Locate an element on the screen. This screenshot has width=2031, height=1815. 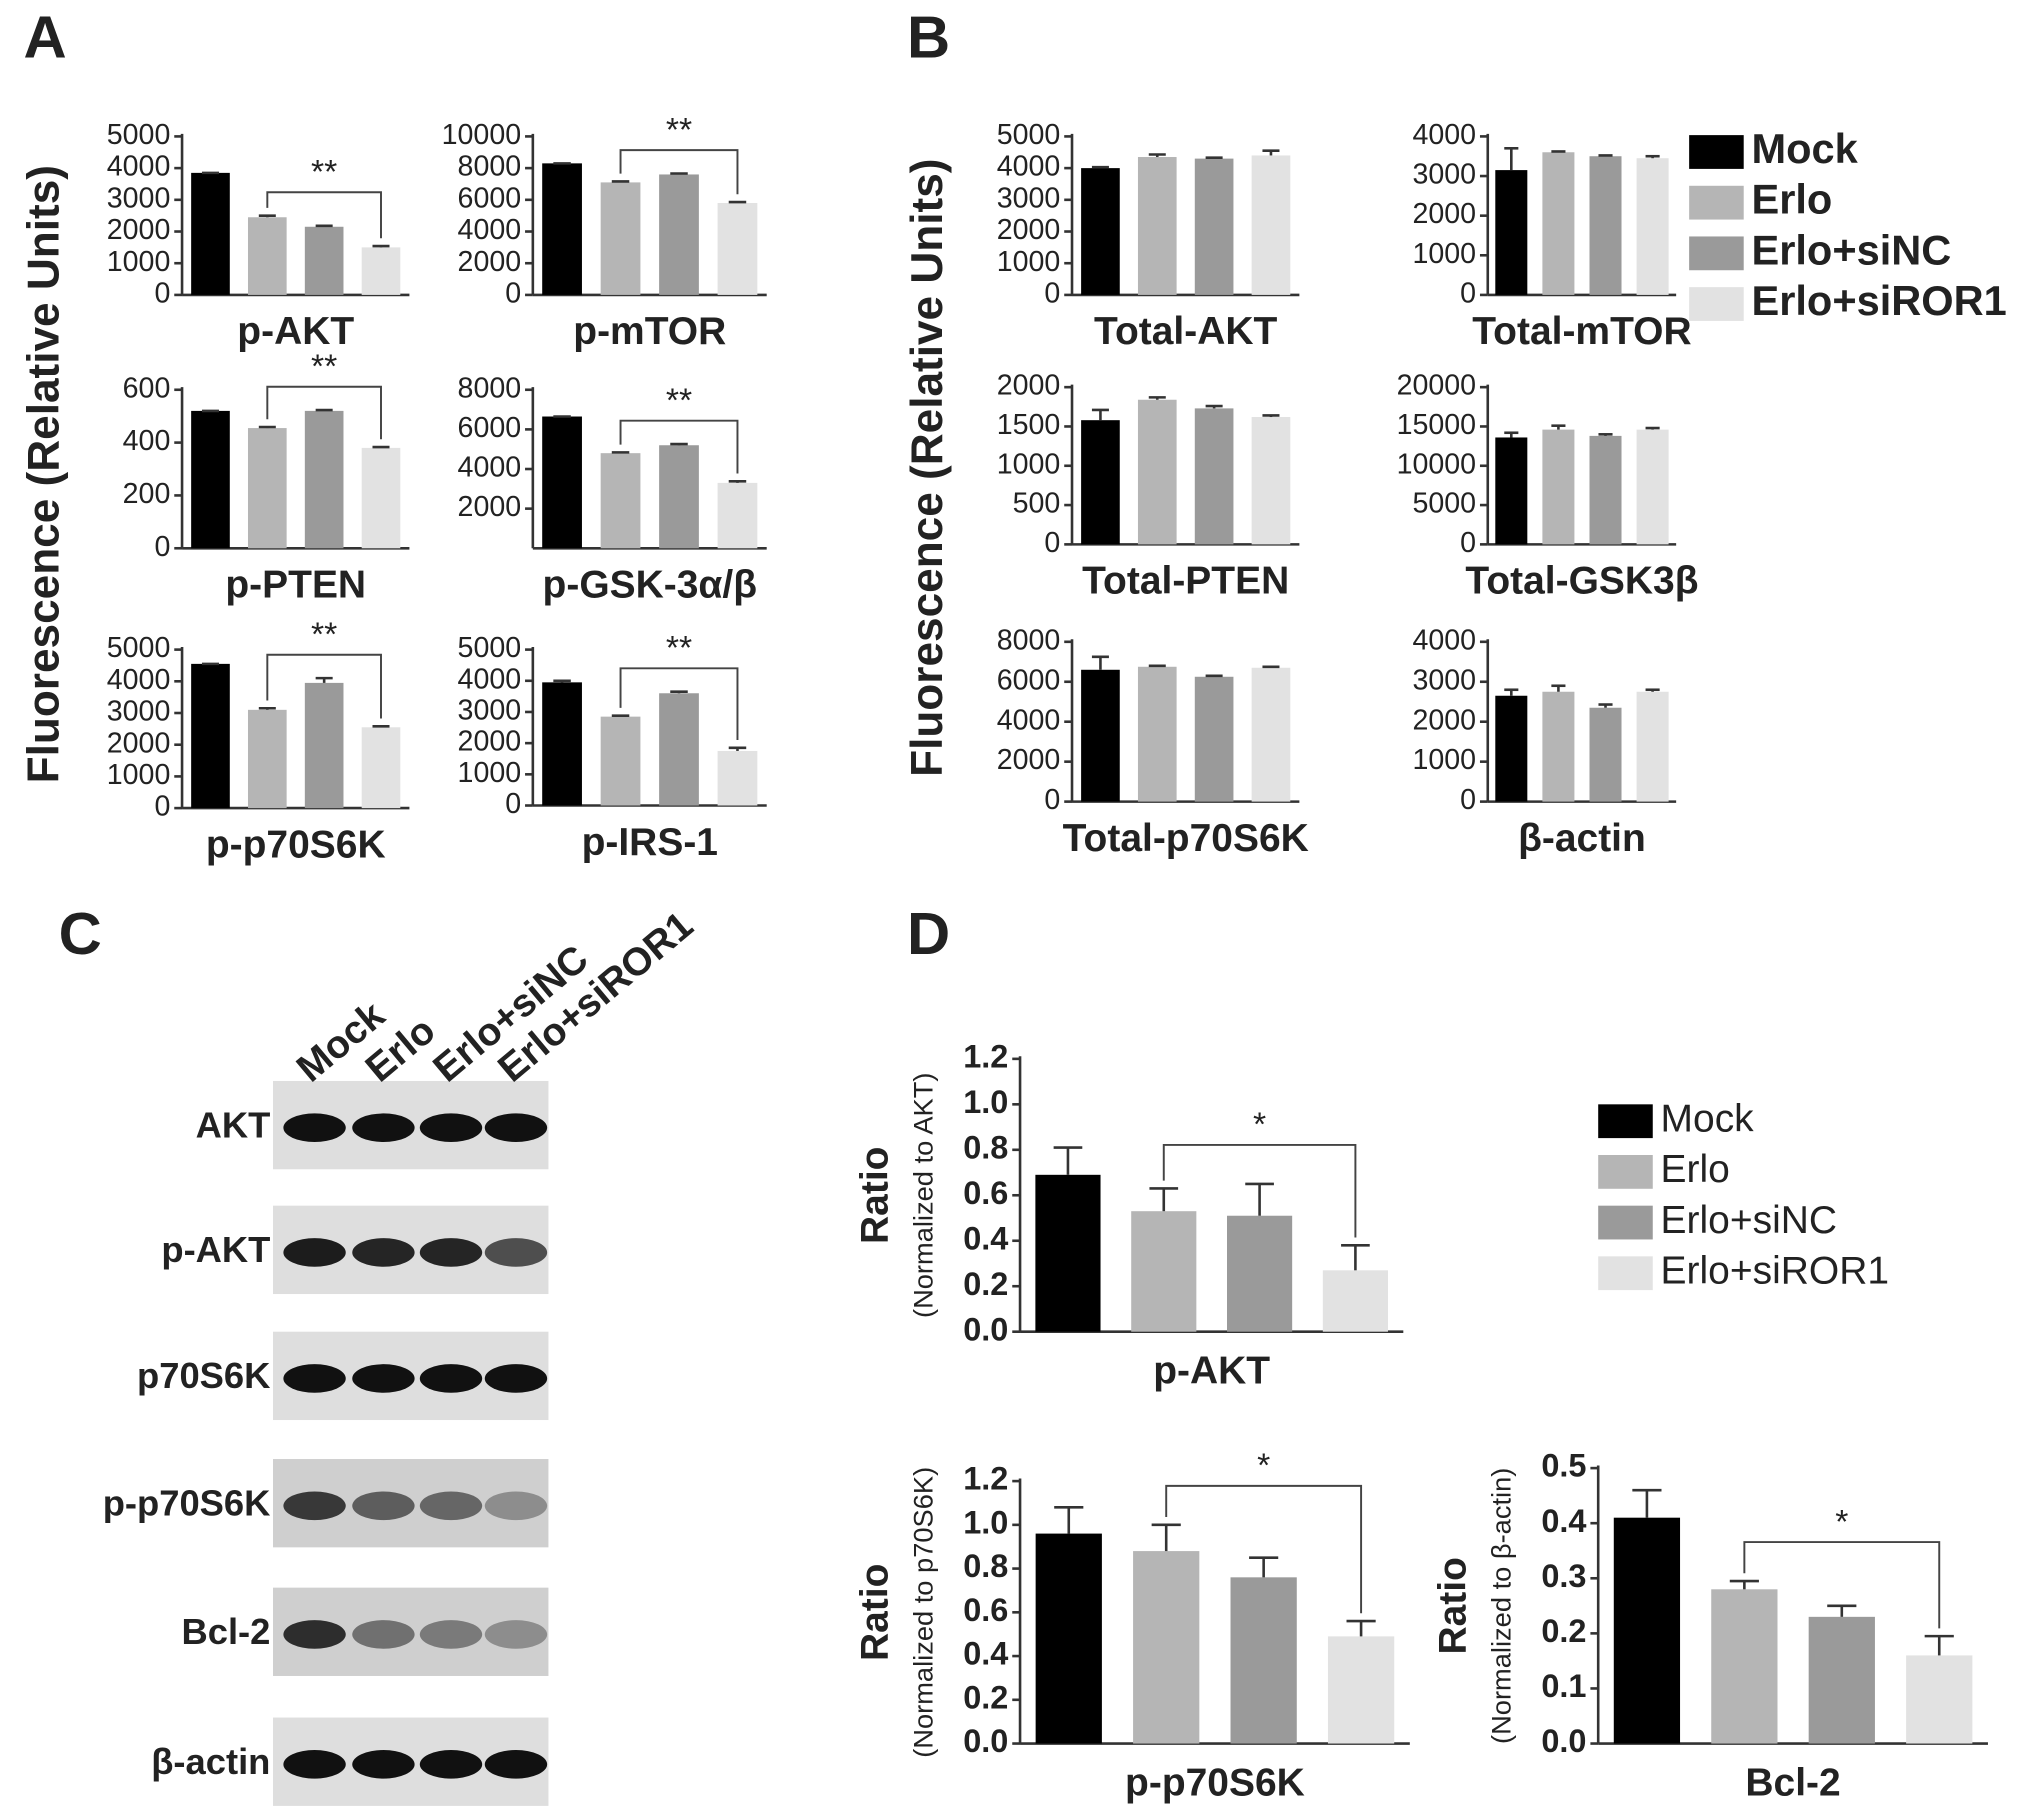
panel-label: A is located at coordinates (45, 36).